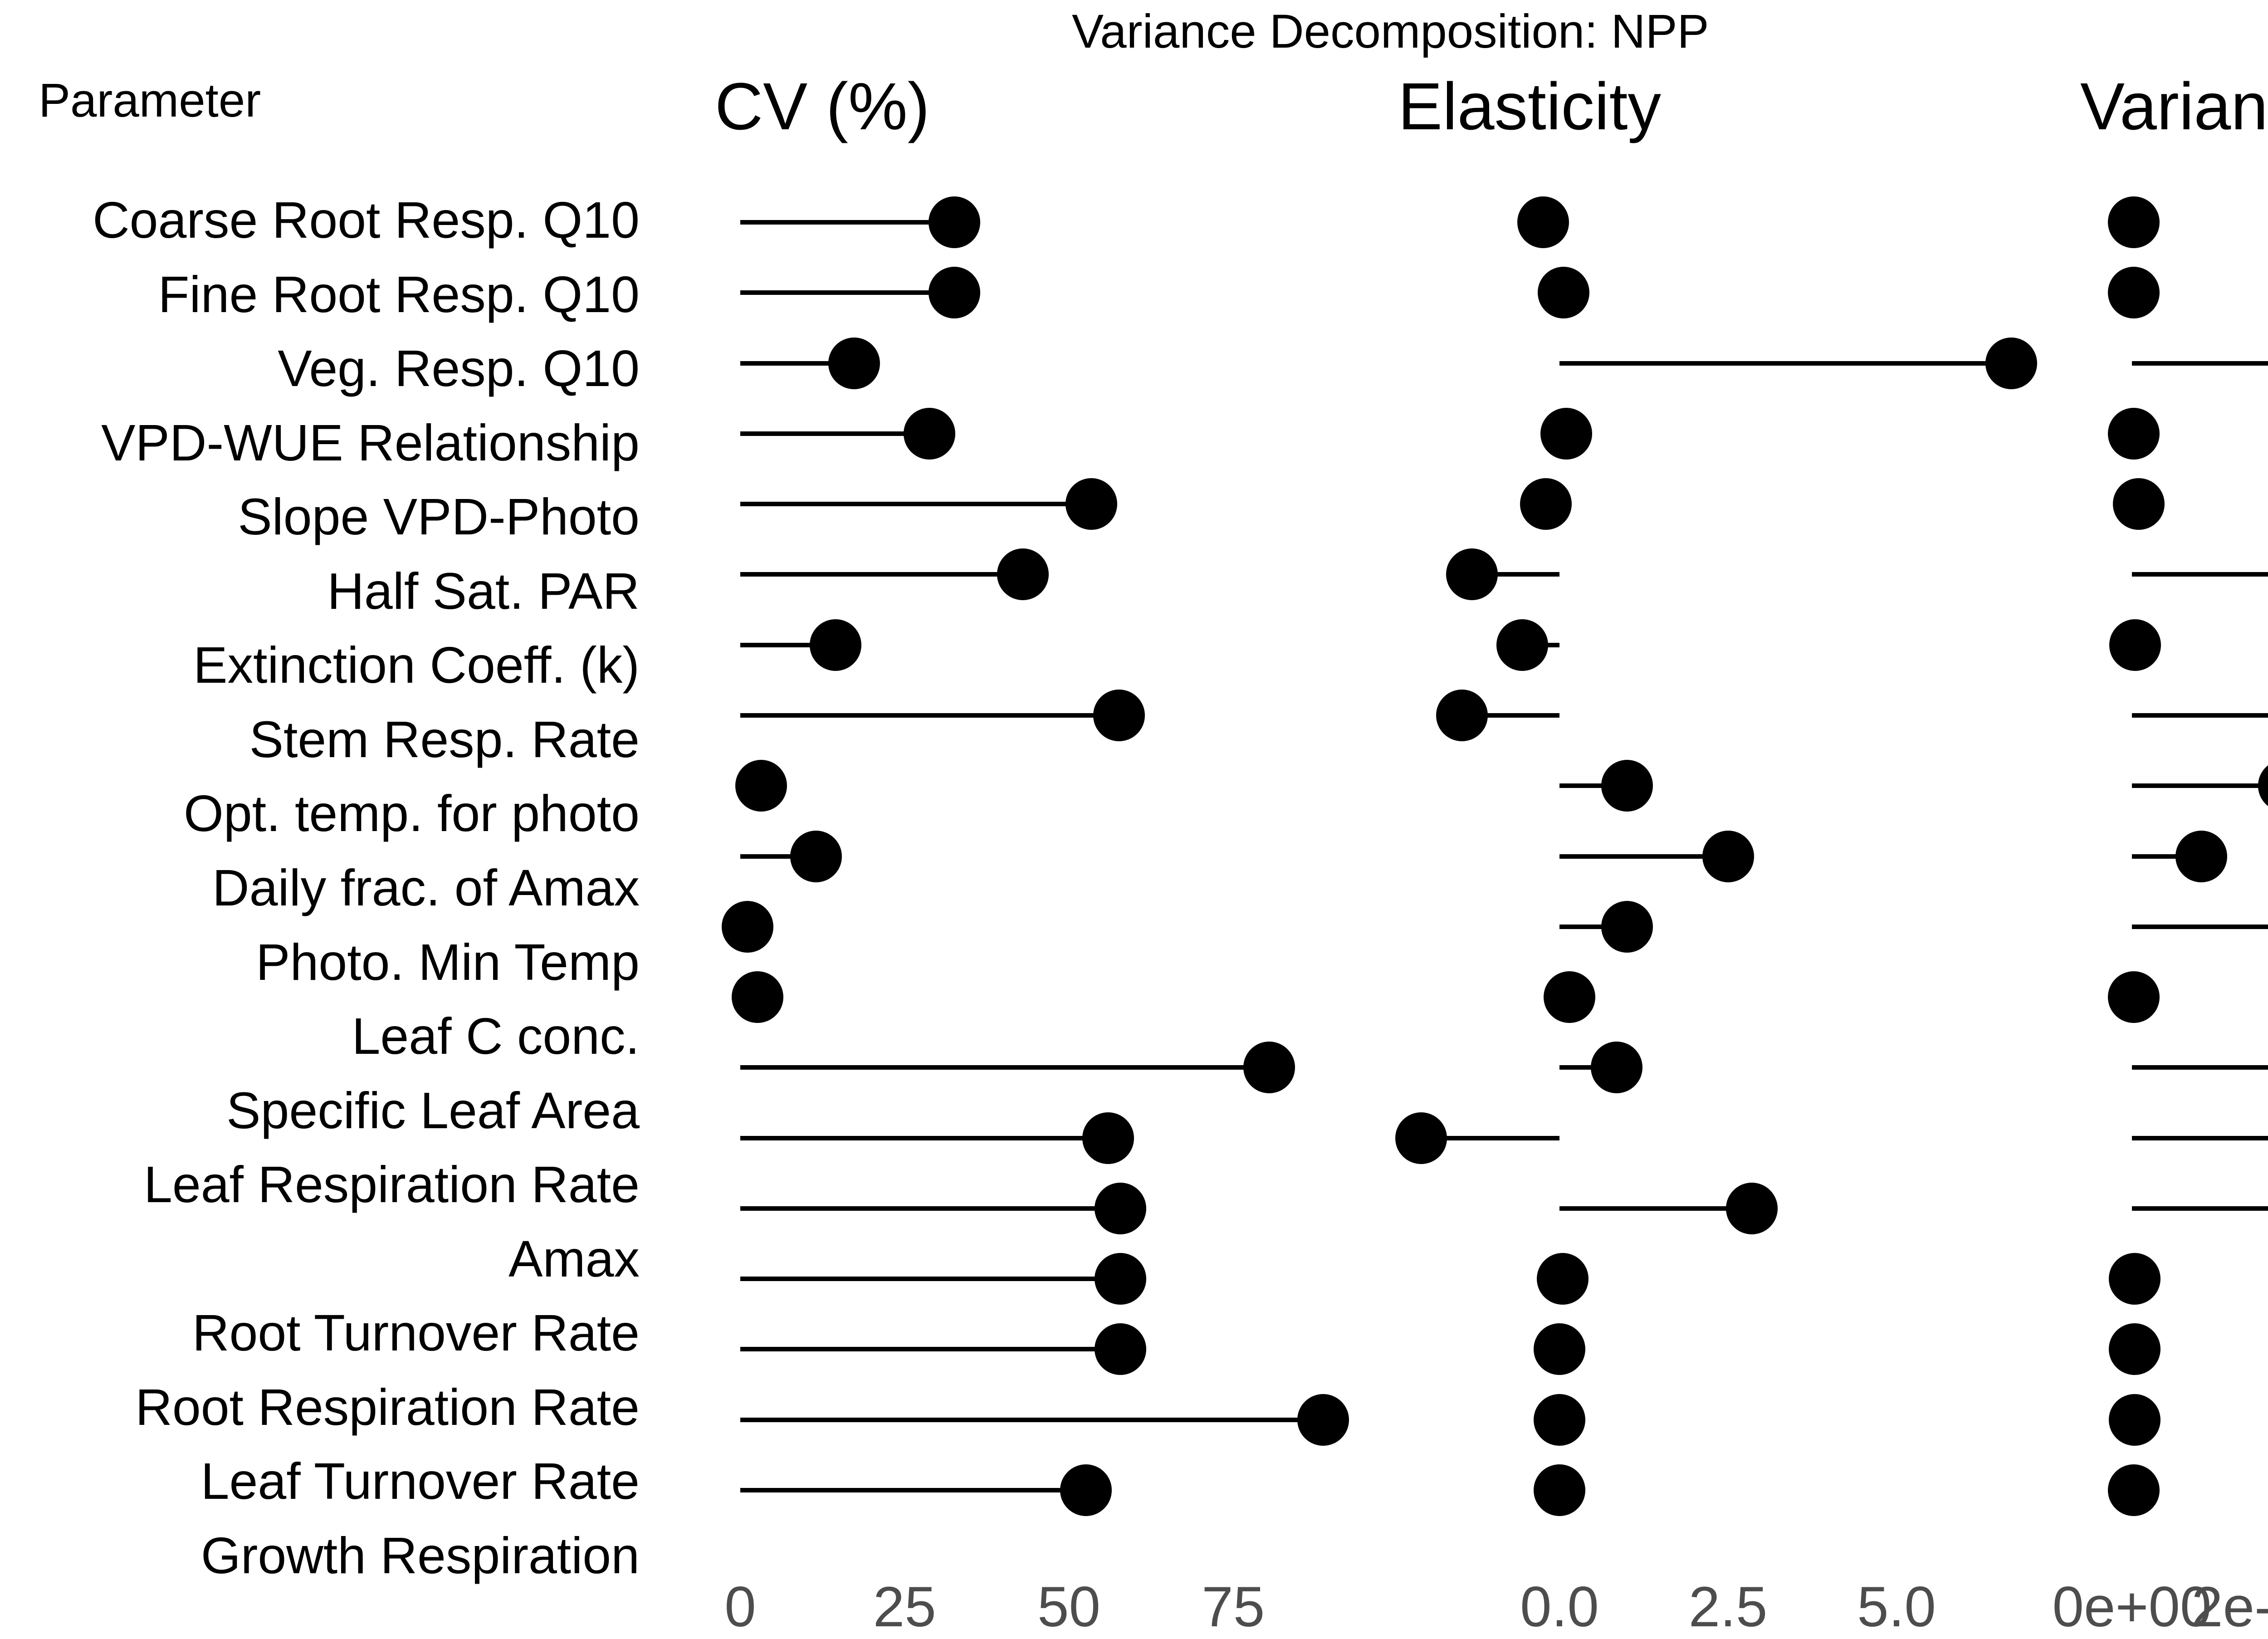  What do you see at coordinates (416, 665) in the screenshot?
I see `param-label-7: Extinction Coeff. (k)` at bounding box center [416, 665].